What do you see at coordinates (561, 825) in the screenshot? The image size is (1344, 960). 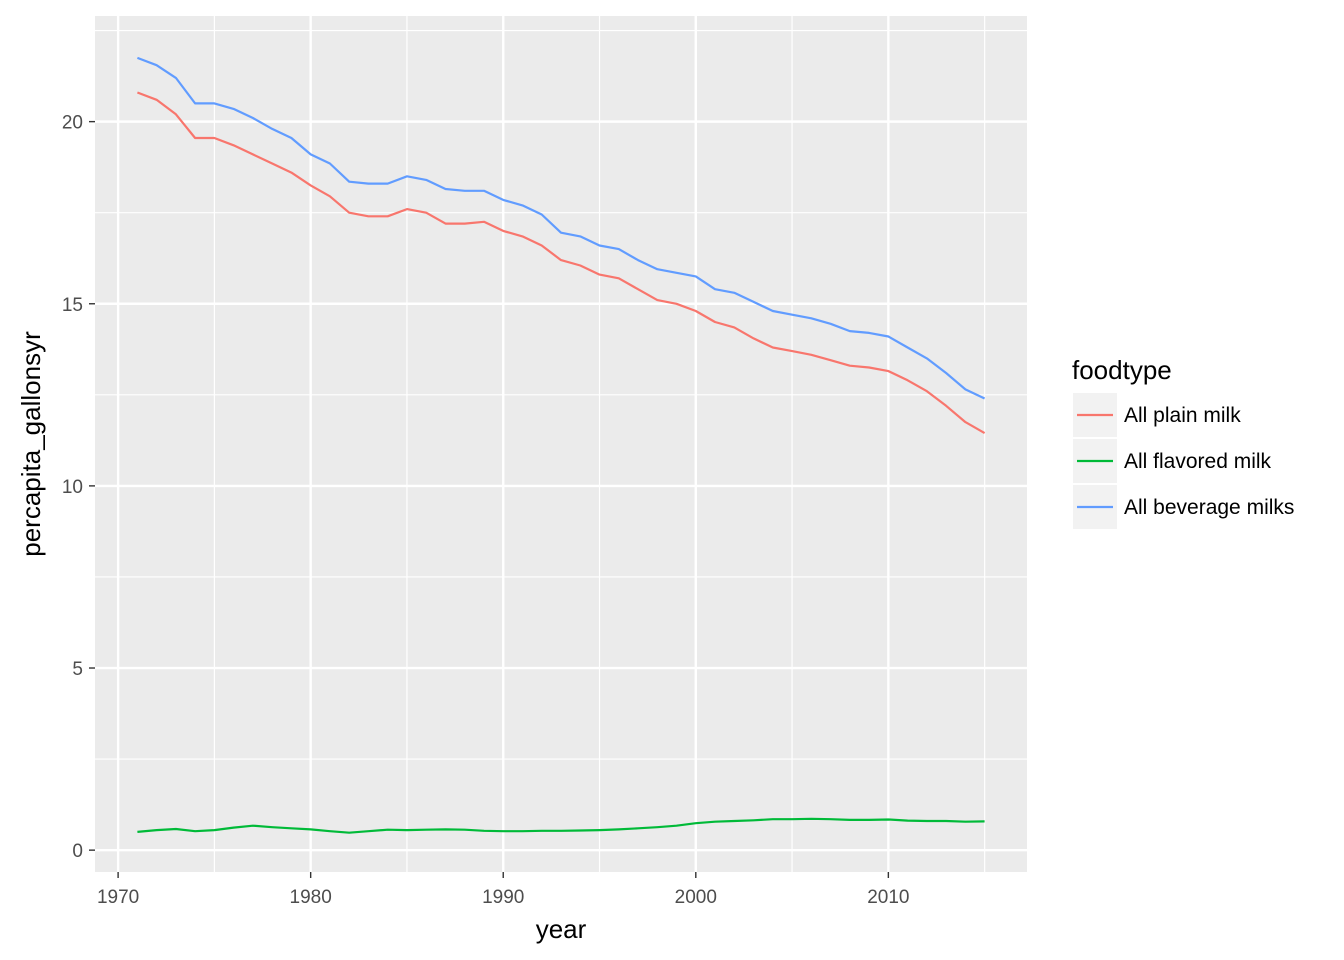 I see `series-line-all-flavored-milk` at bounding box center [561, 825].